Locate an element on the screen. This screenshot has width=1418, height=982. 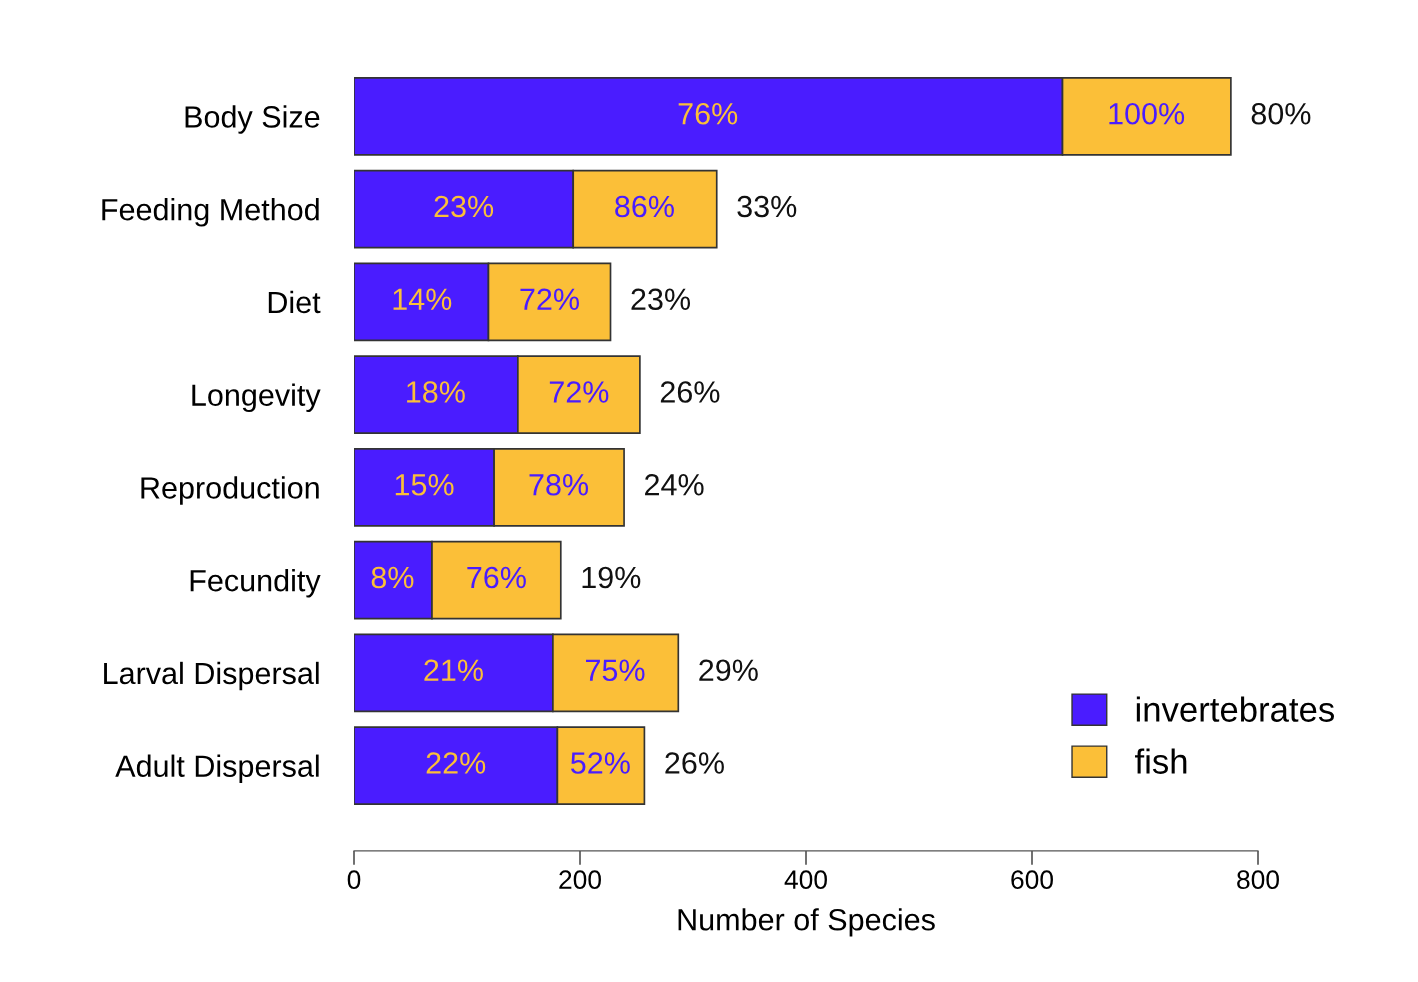
y-tick-label: Diet is located at coordinates (294, 302).